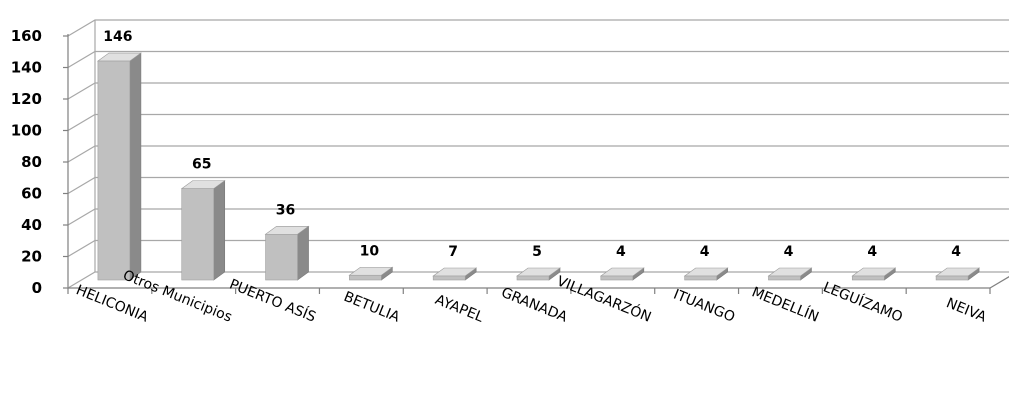  Describe the element at coordinates (537, 252) in the screenshot. I see `data-label: 5` at that location.